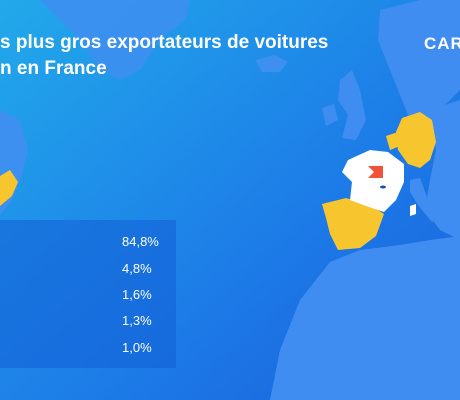  I want to click on share-value: 1,3%, so click(137, 320).